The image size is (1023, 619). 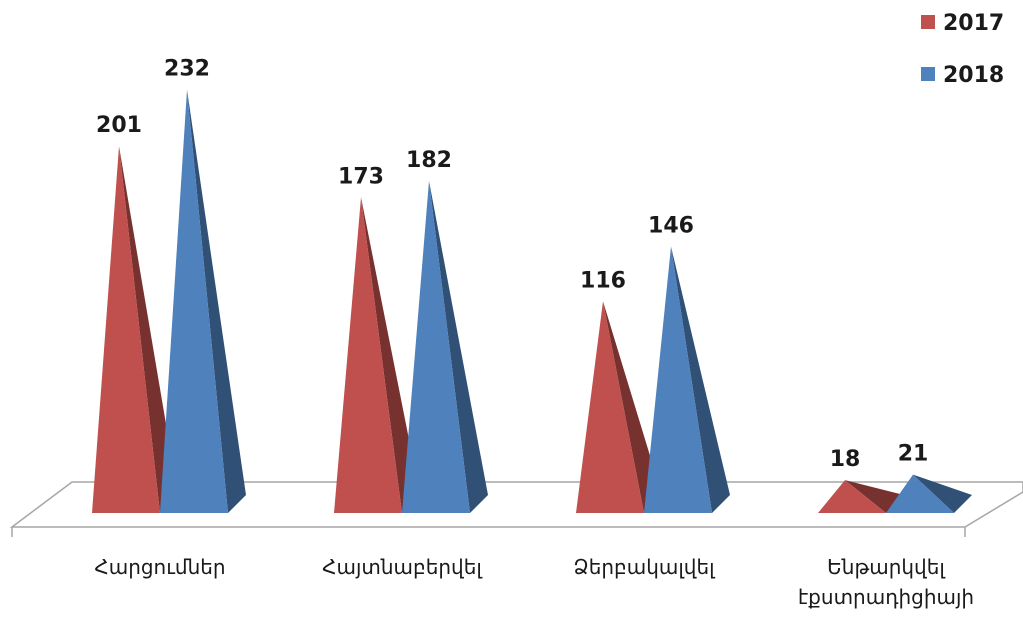 What do you see at coordinates (886, 567) in the screenshot?
I see `category-label-4: Ենթարկվել` at bounding box center [886, 567].